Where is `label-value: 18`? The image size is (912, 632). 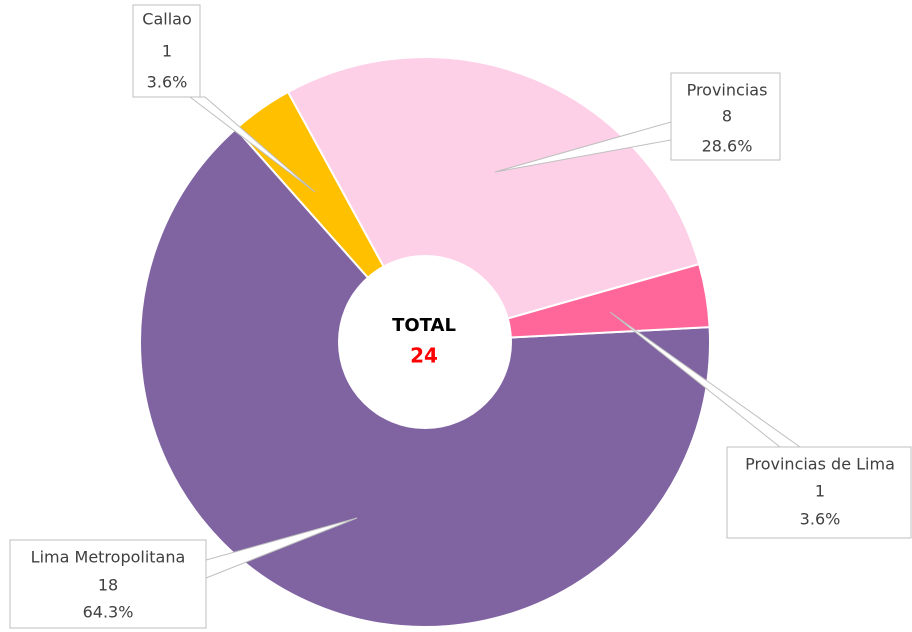
label-value: 18 is located at coordinates (108, 585).